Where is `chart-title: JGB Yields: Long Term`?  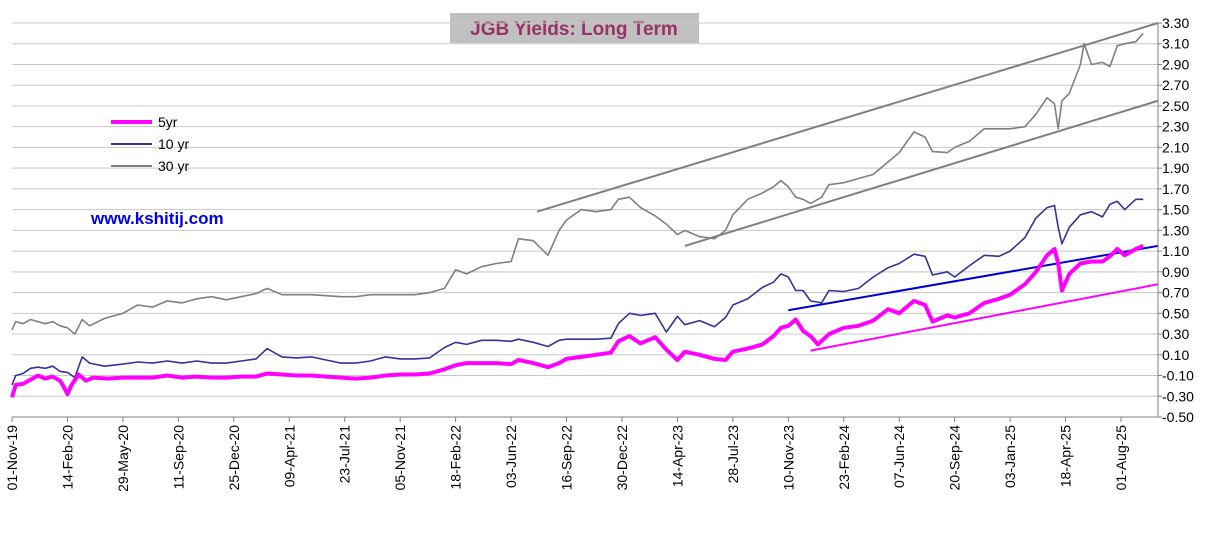
chart-title: JGB Yields: Long Term is located at coordinates (574, 29).